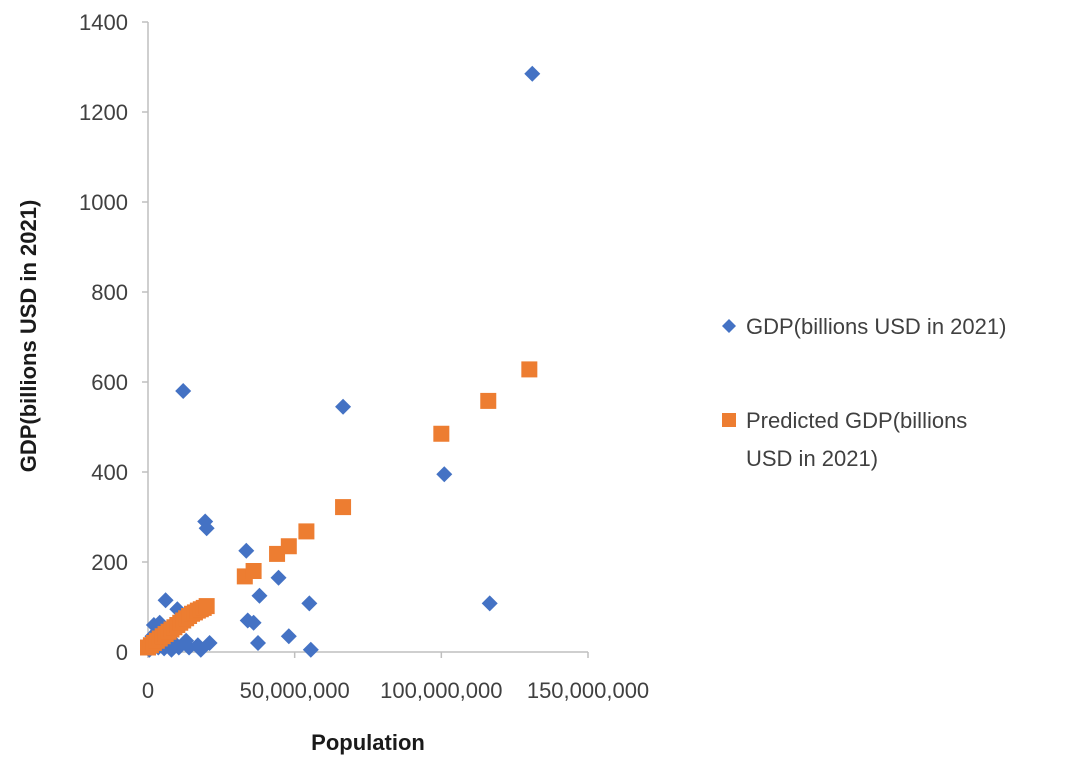 This screenshot has width=1082, height=758. What do you see at coordinates (103, 202) in the screenshot?
I see `y-tick-label: 1000` at bounding box center [103, 202].